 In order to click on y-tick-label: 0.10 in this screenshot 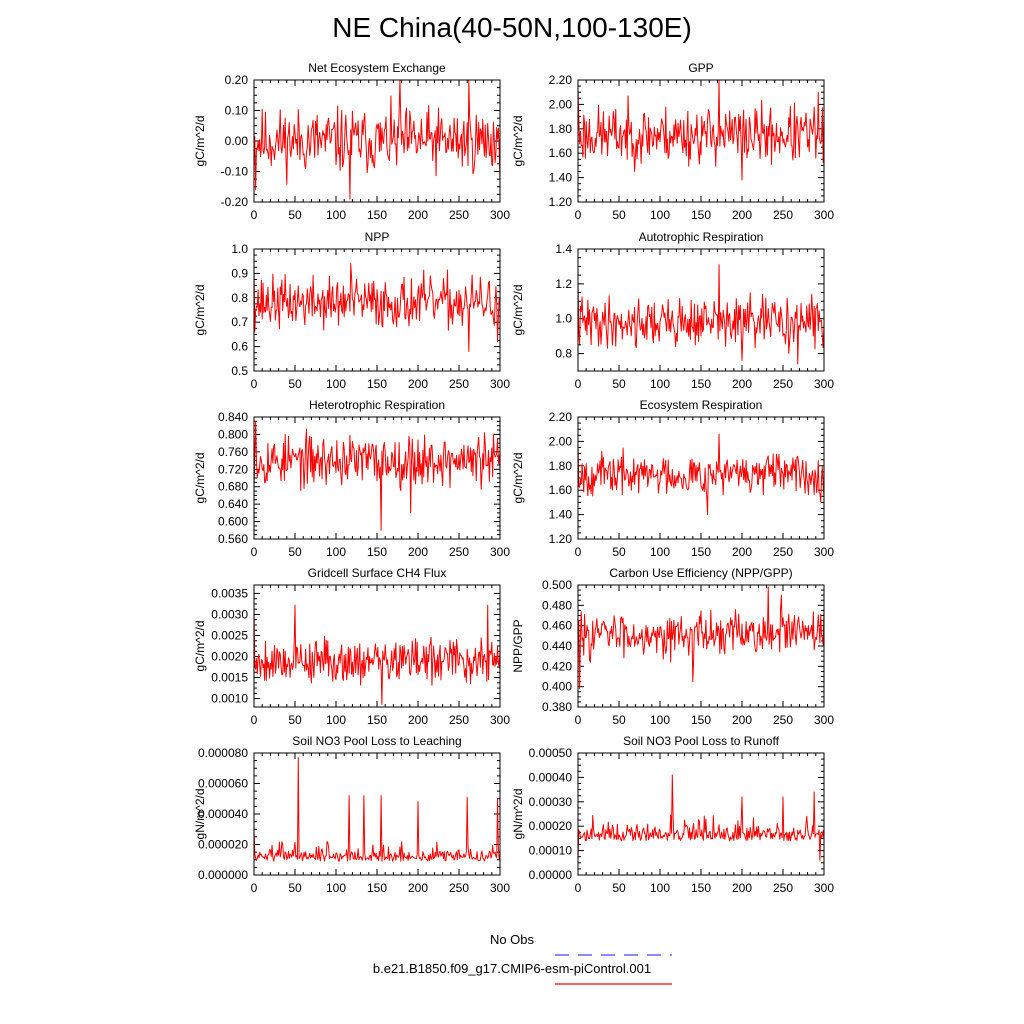, I will do `click(237, 111)`.